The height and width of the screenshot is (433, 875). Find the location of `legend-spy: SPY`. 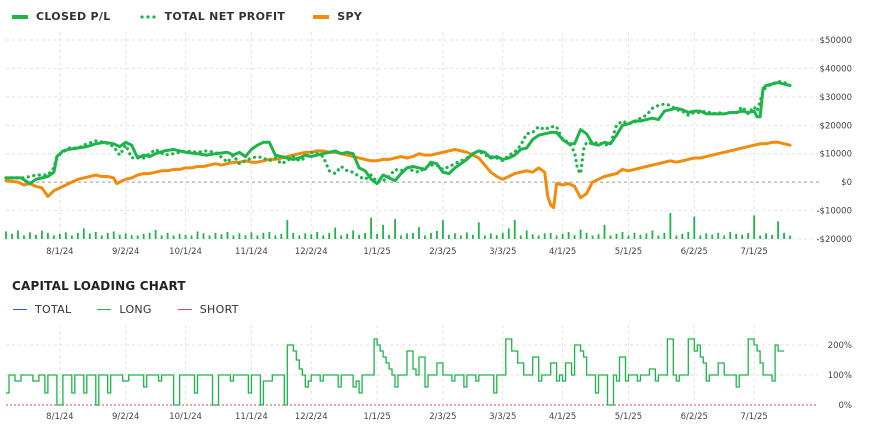

legend-spy: SPY is located at coordinates (337, 16).